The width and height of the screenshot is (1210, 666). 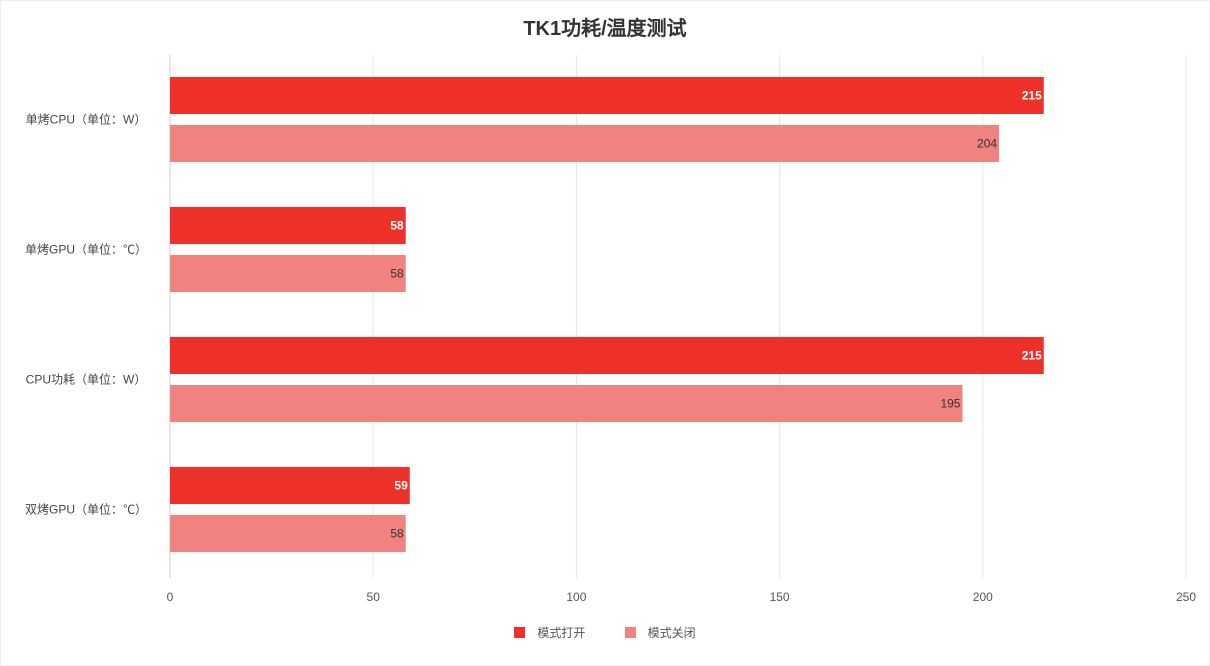 I want to click on category-label: 单烤GPU（单位：℃）, so click(x=86, y=249).